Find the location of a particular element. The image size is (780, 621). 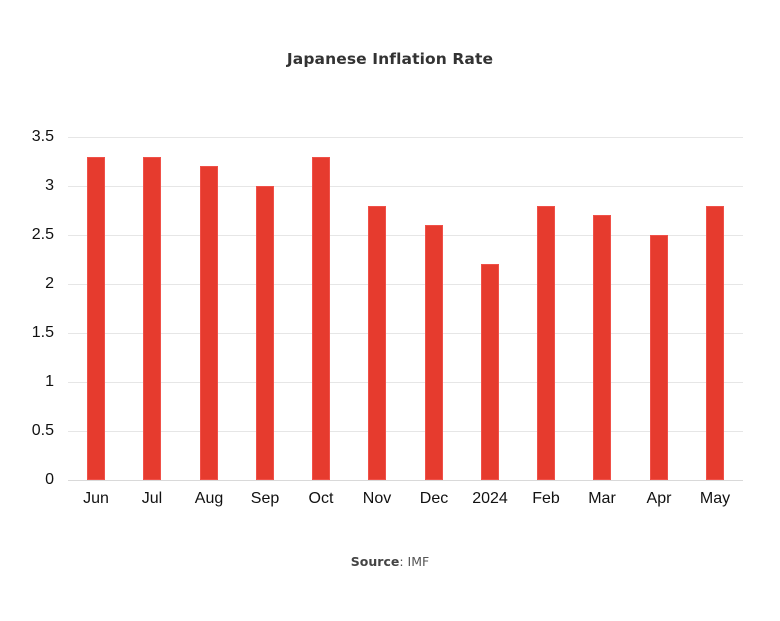

bar-2024 is located at coordinates (490, 372).